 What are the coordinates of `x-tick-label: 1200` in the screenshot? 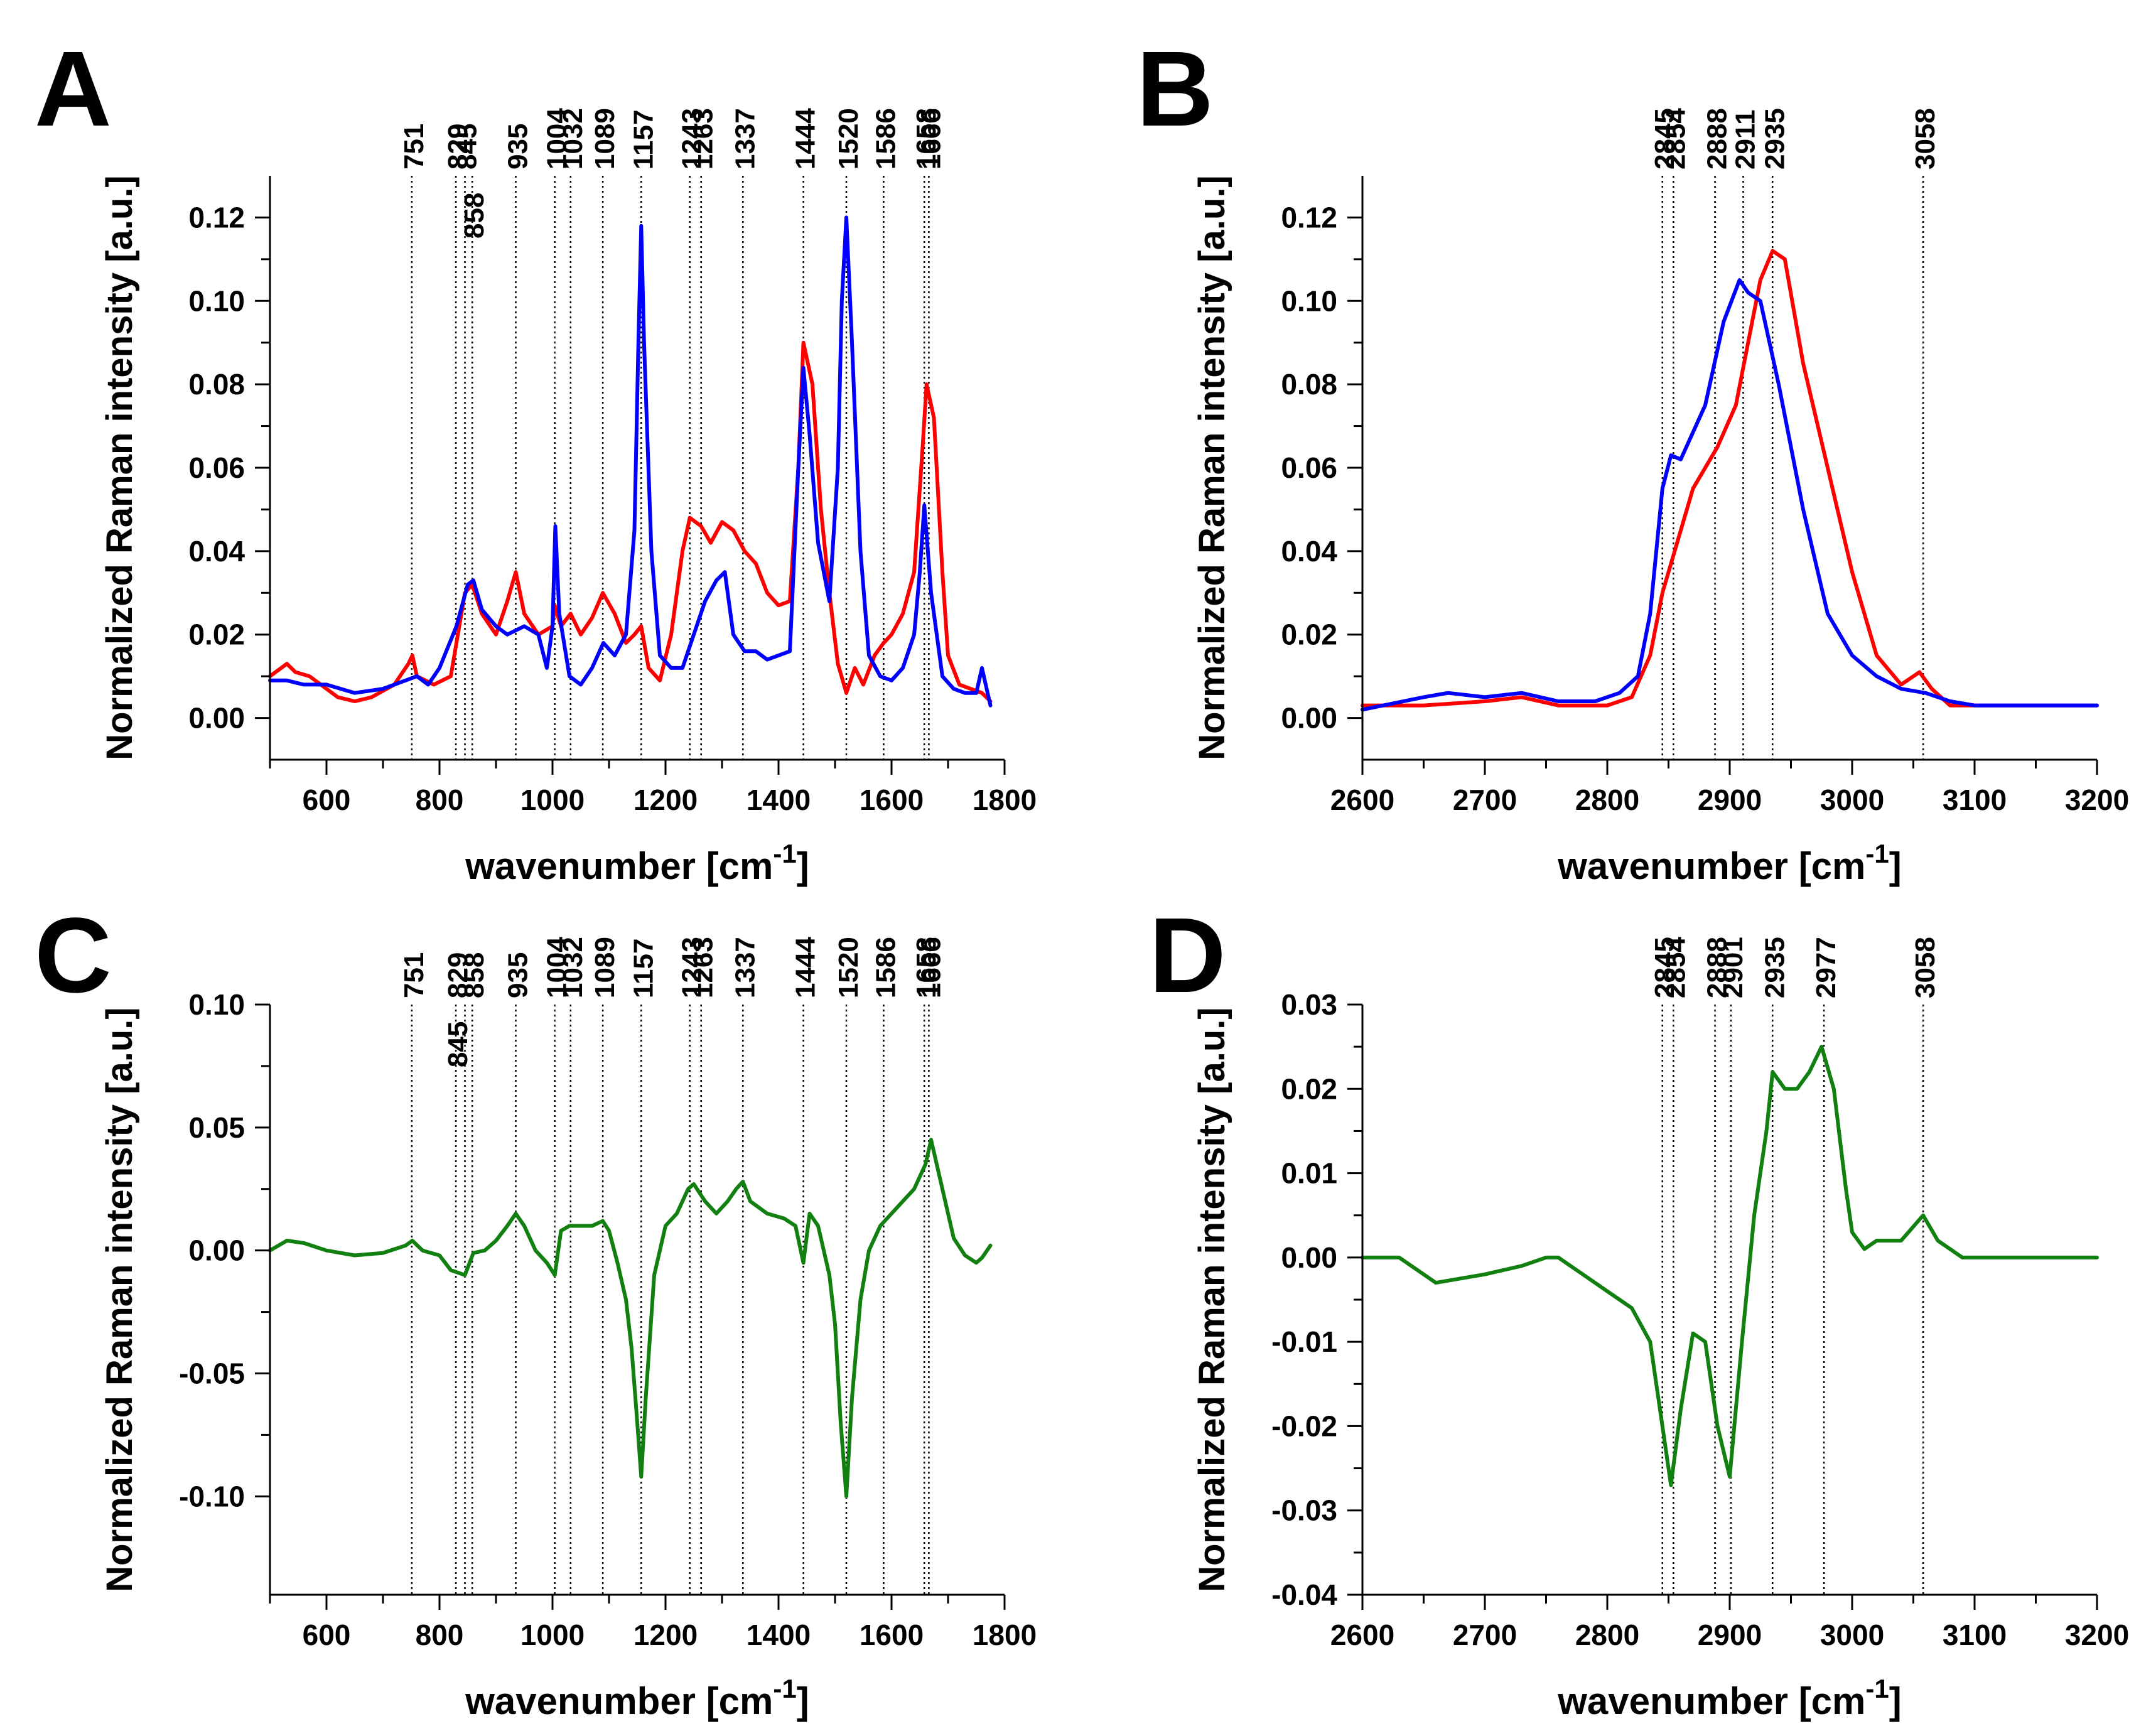 It's located at (666, 800).